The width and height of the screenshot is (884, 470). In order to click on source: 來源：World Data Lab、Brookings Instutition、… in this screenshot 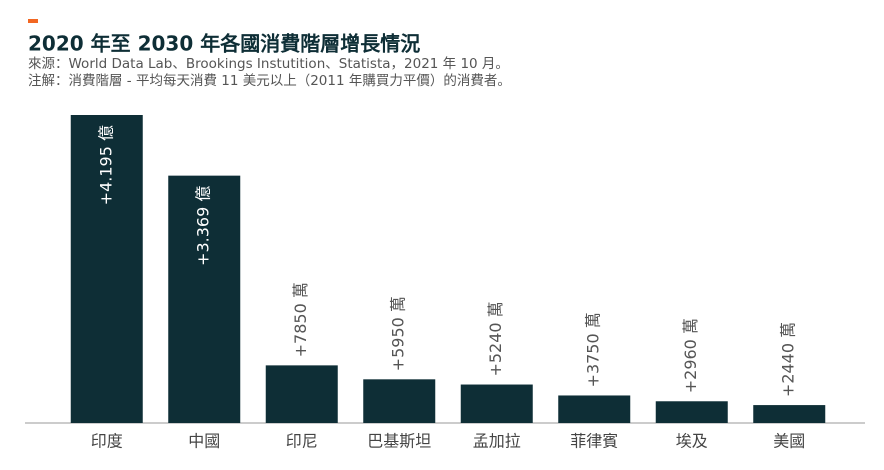, I will do `click(268, 64)`.